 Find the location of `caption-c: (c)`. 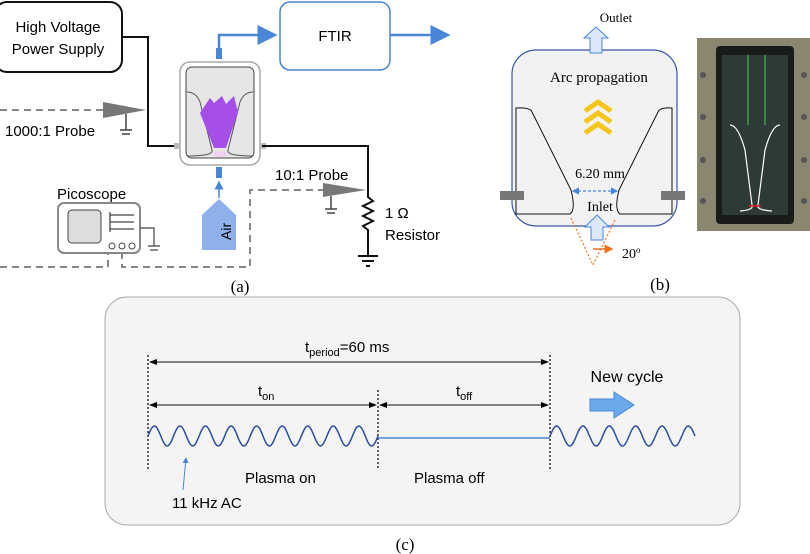

caption-c: (c) is located at coordinates (405, 544).